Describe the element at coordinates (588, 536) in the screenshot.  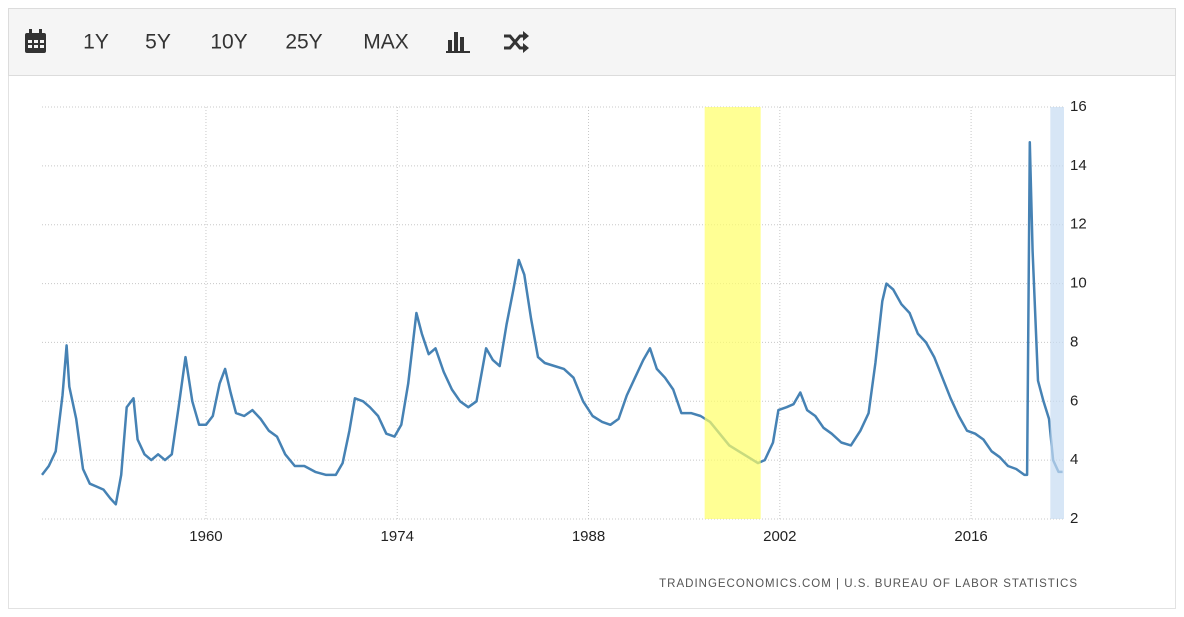
I see `x-tick-label: 1988` at that location.